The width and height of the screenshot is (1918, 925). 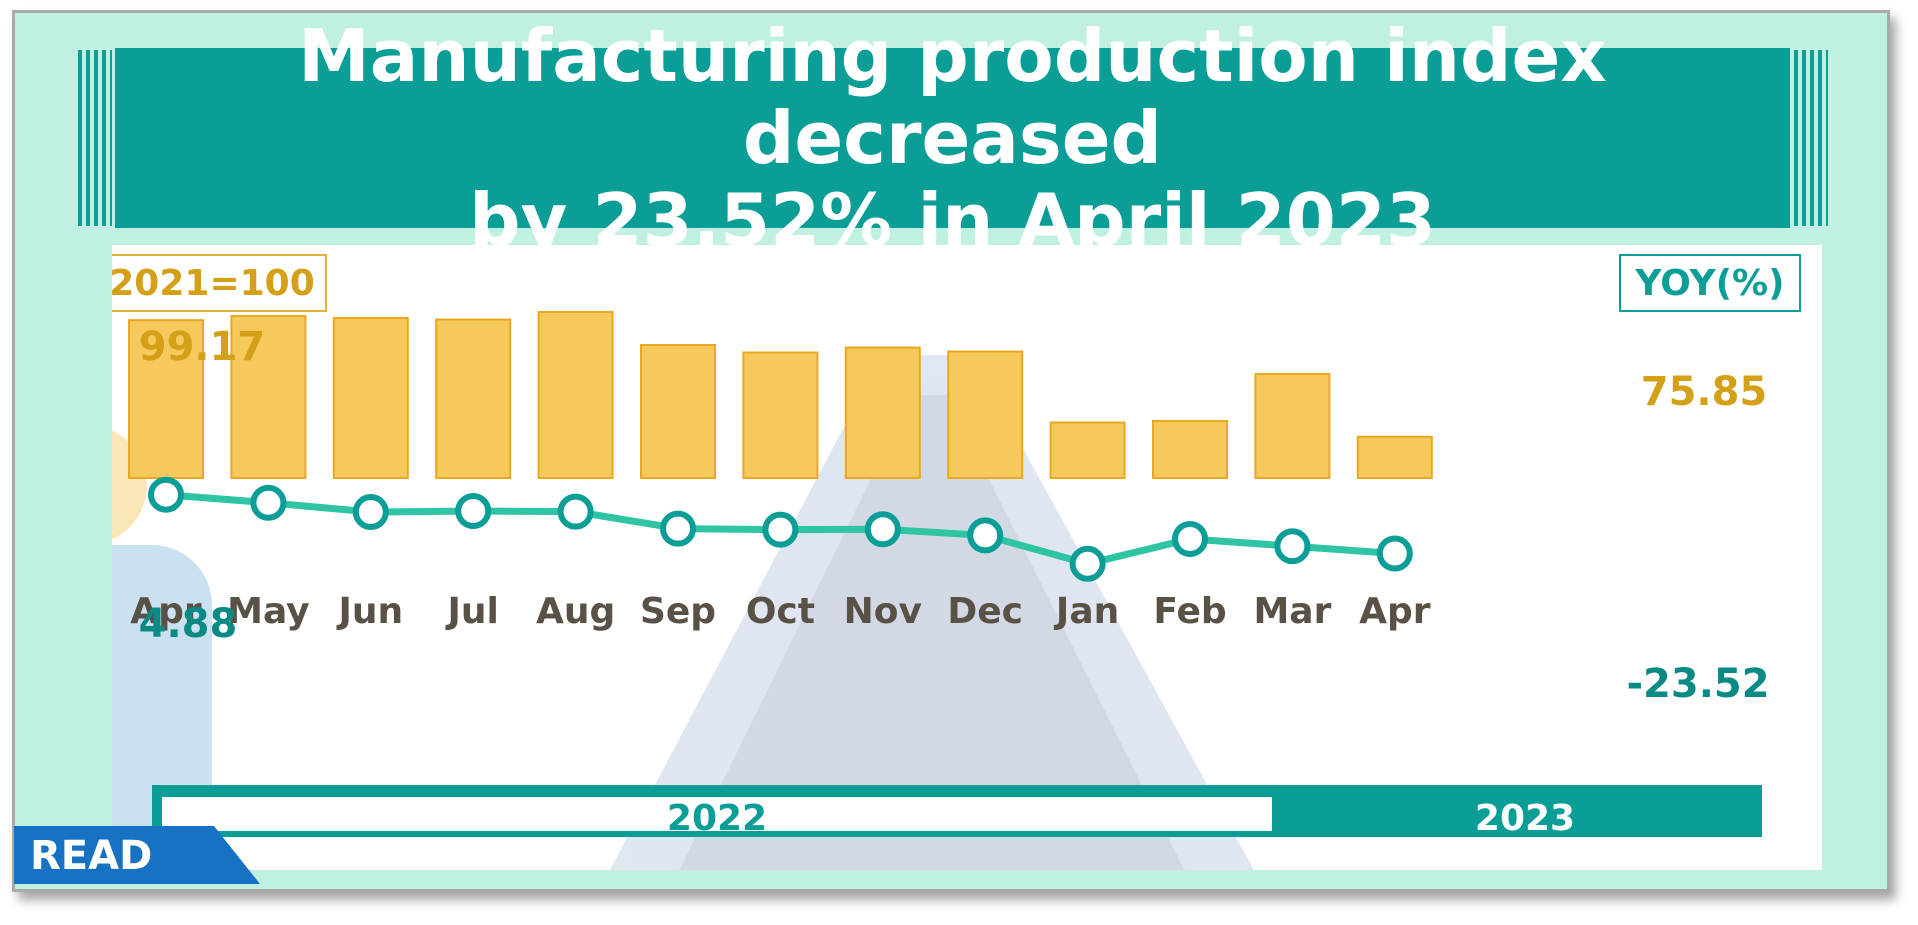 I want to click on month-tick-label: Feb, so click(x=1189, y=611).